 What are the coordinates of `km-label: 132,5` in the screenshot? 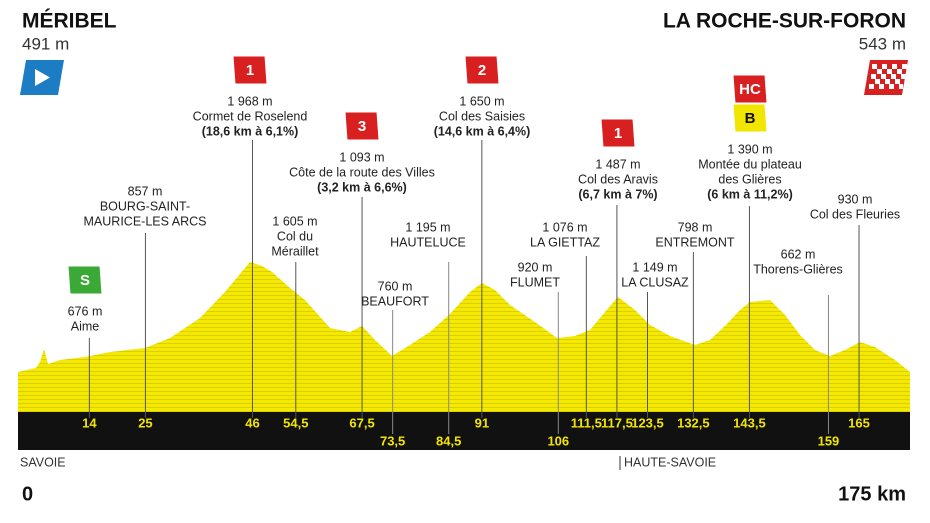 It's located at (693, 422).